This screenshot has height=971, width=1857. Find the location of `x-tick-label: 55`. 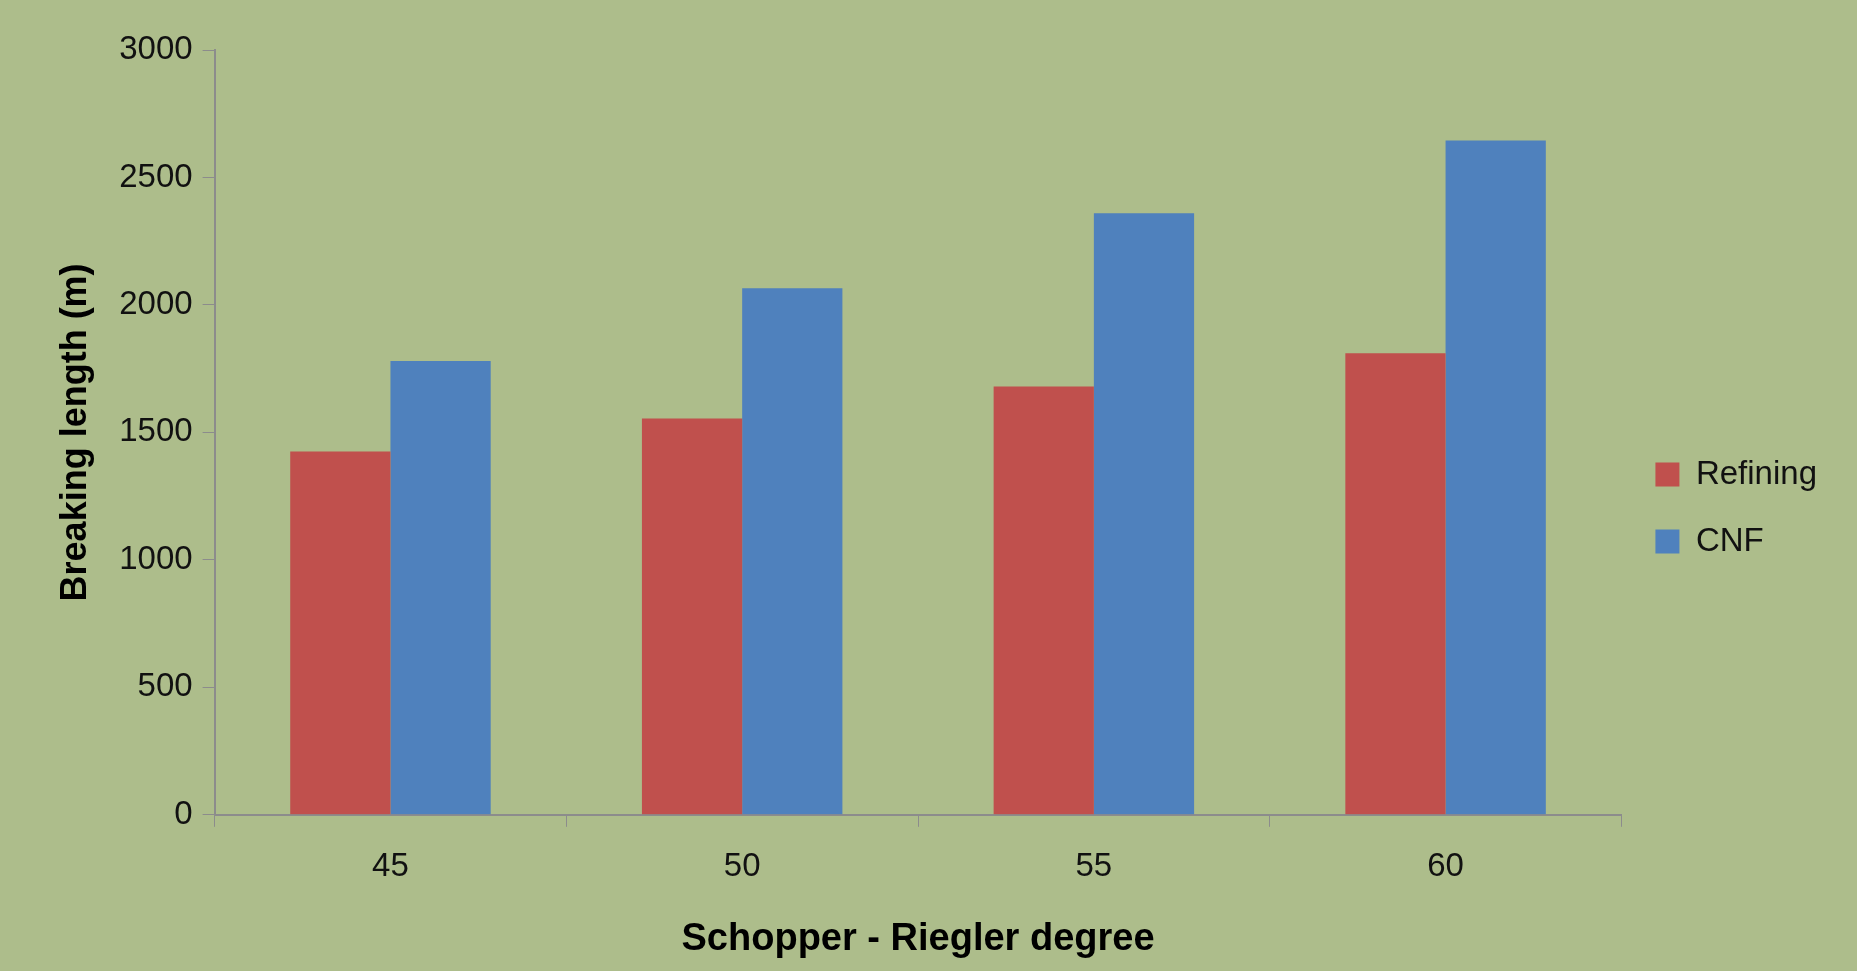

x-tick-label: 55 is located at coordinates (1094, 864).